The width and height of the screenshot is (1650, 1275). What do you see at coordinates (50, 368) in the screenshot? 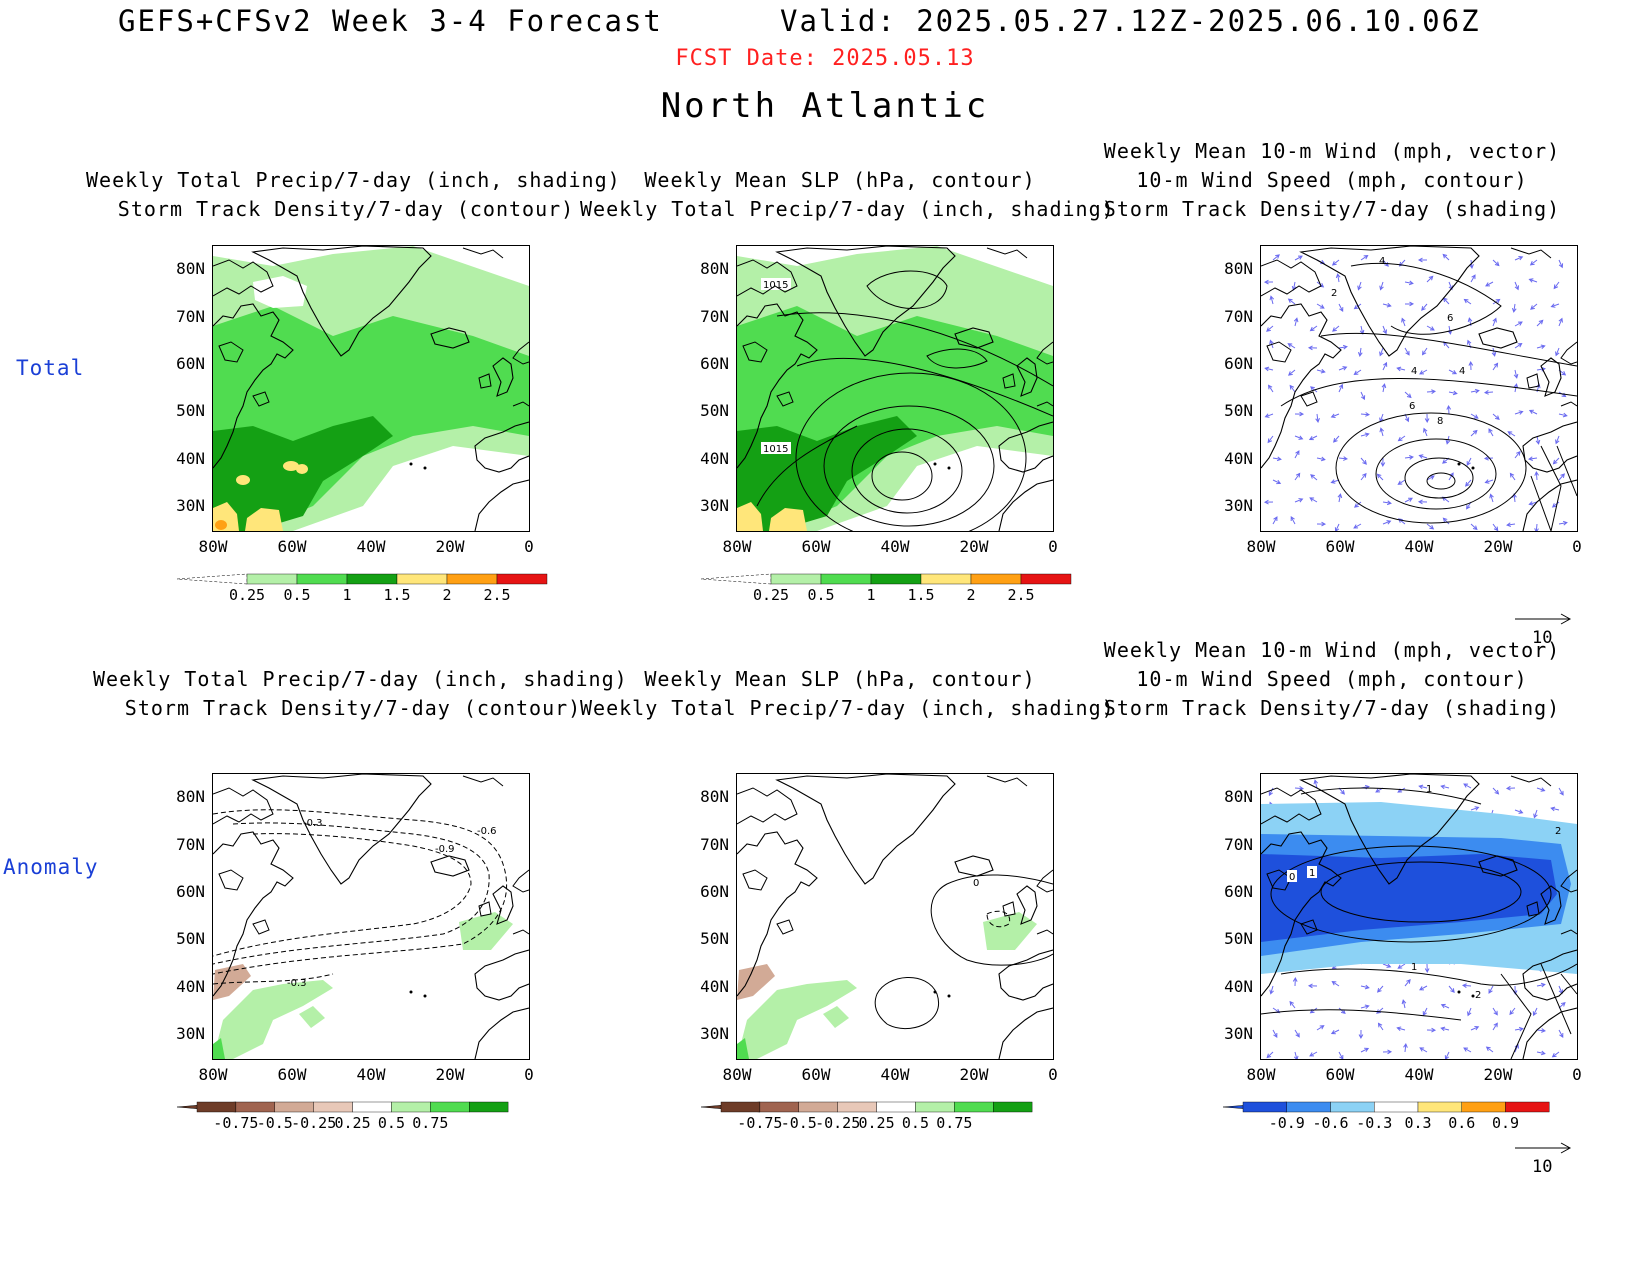
I see `row-label-total: Total` at bounding box center [50, 368].